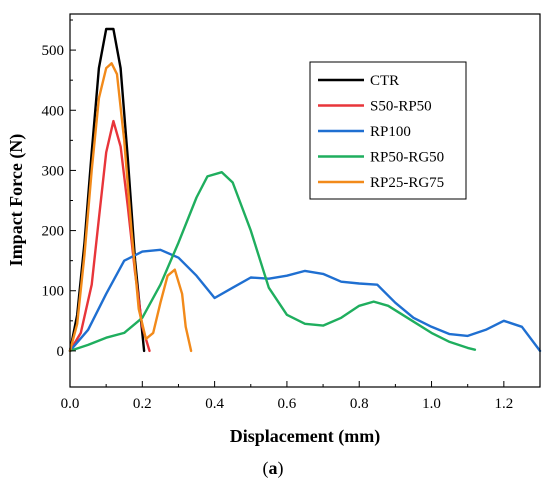  What do you see at coordinates (109, 236) in the screenshot?
I see `series-line-s50-rp50` at bounding box center [109, 236].